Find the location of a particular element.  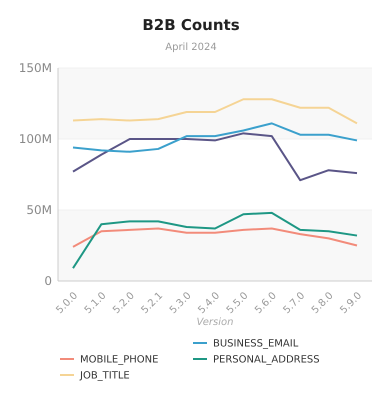

legend-label: JOB_TITLE is located at coordinates (104, 376).